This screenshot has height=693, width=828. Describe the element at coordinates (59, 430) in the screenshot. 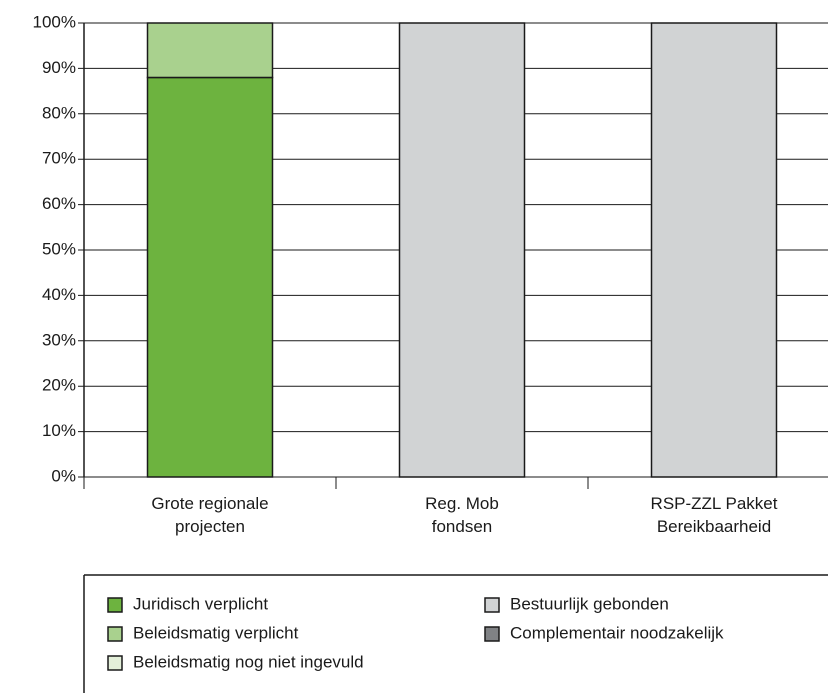

I see `y-tick-label: 10%` at that location.